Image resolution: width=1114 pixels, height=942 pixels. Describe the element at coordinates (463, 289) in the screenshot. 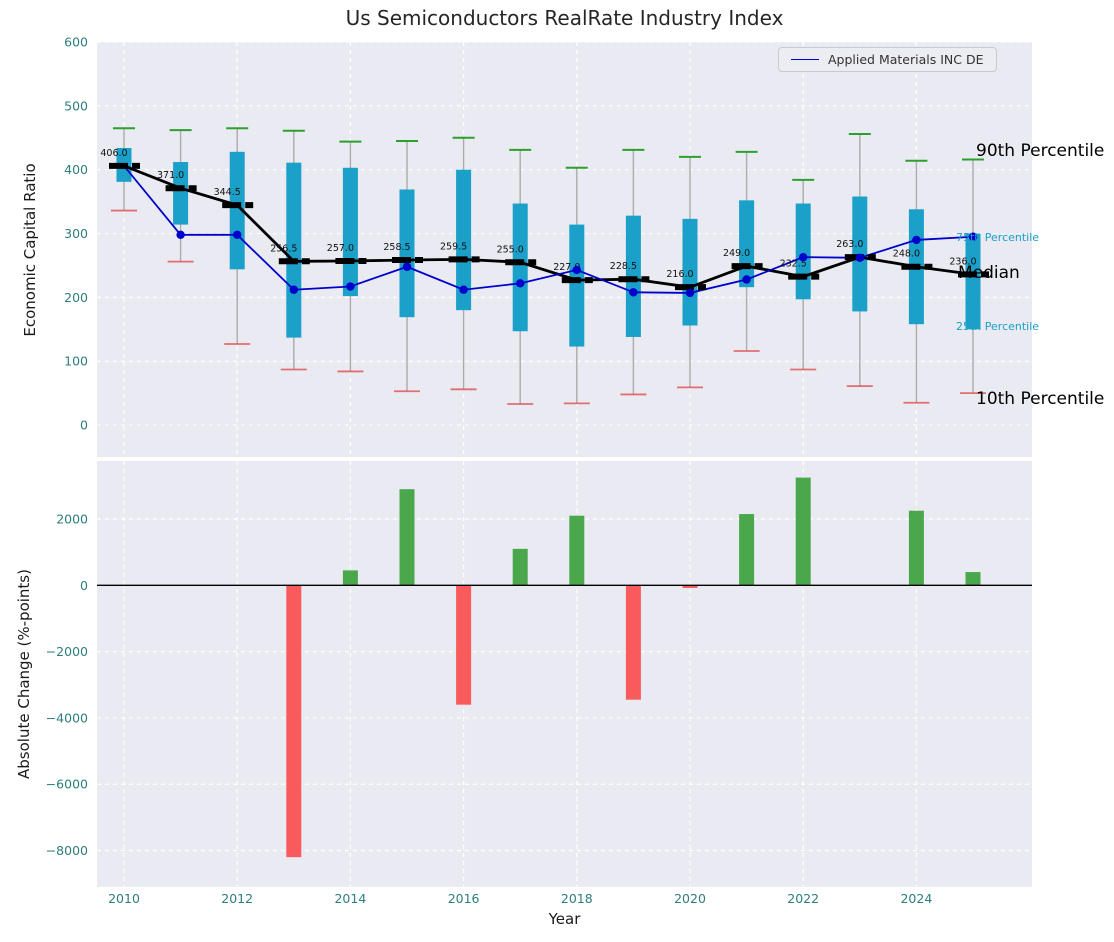

I see `company-dot-2016` at that location.